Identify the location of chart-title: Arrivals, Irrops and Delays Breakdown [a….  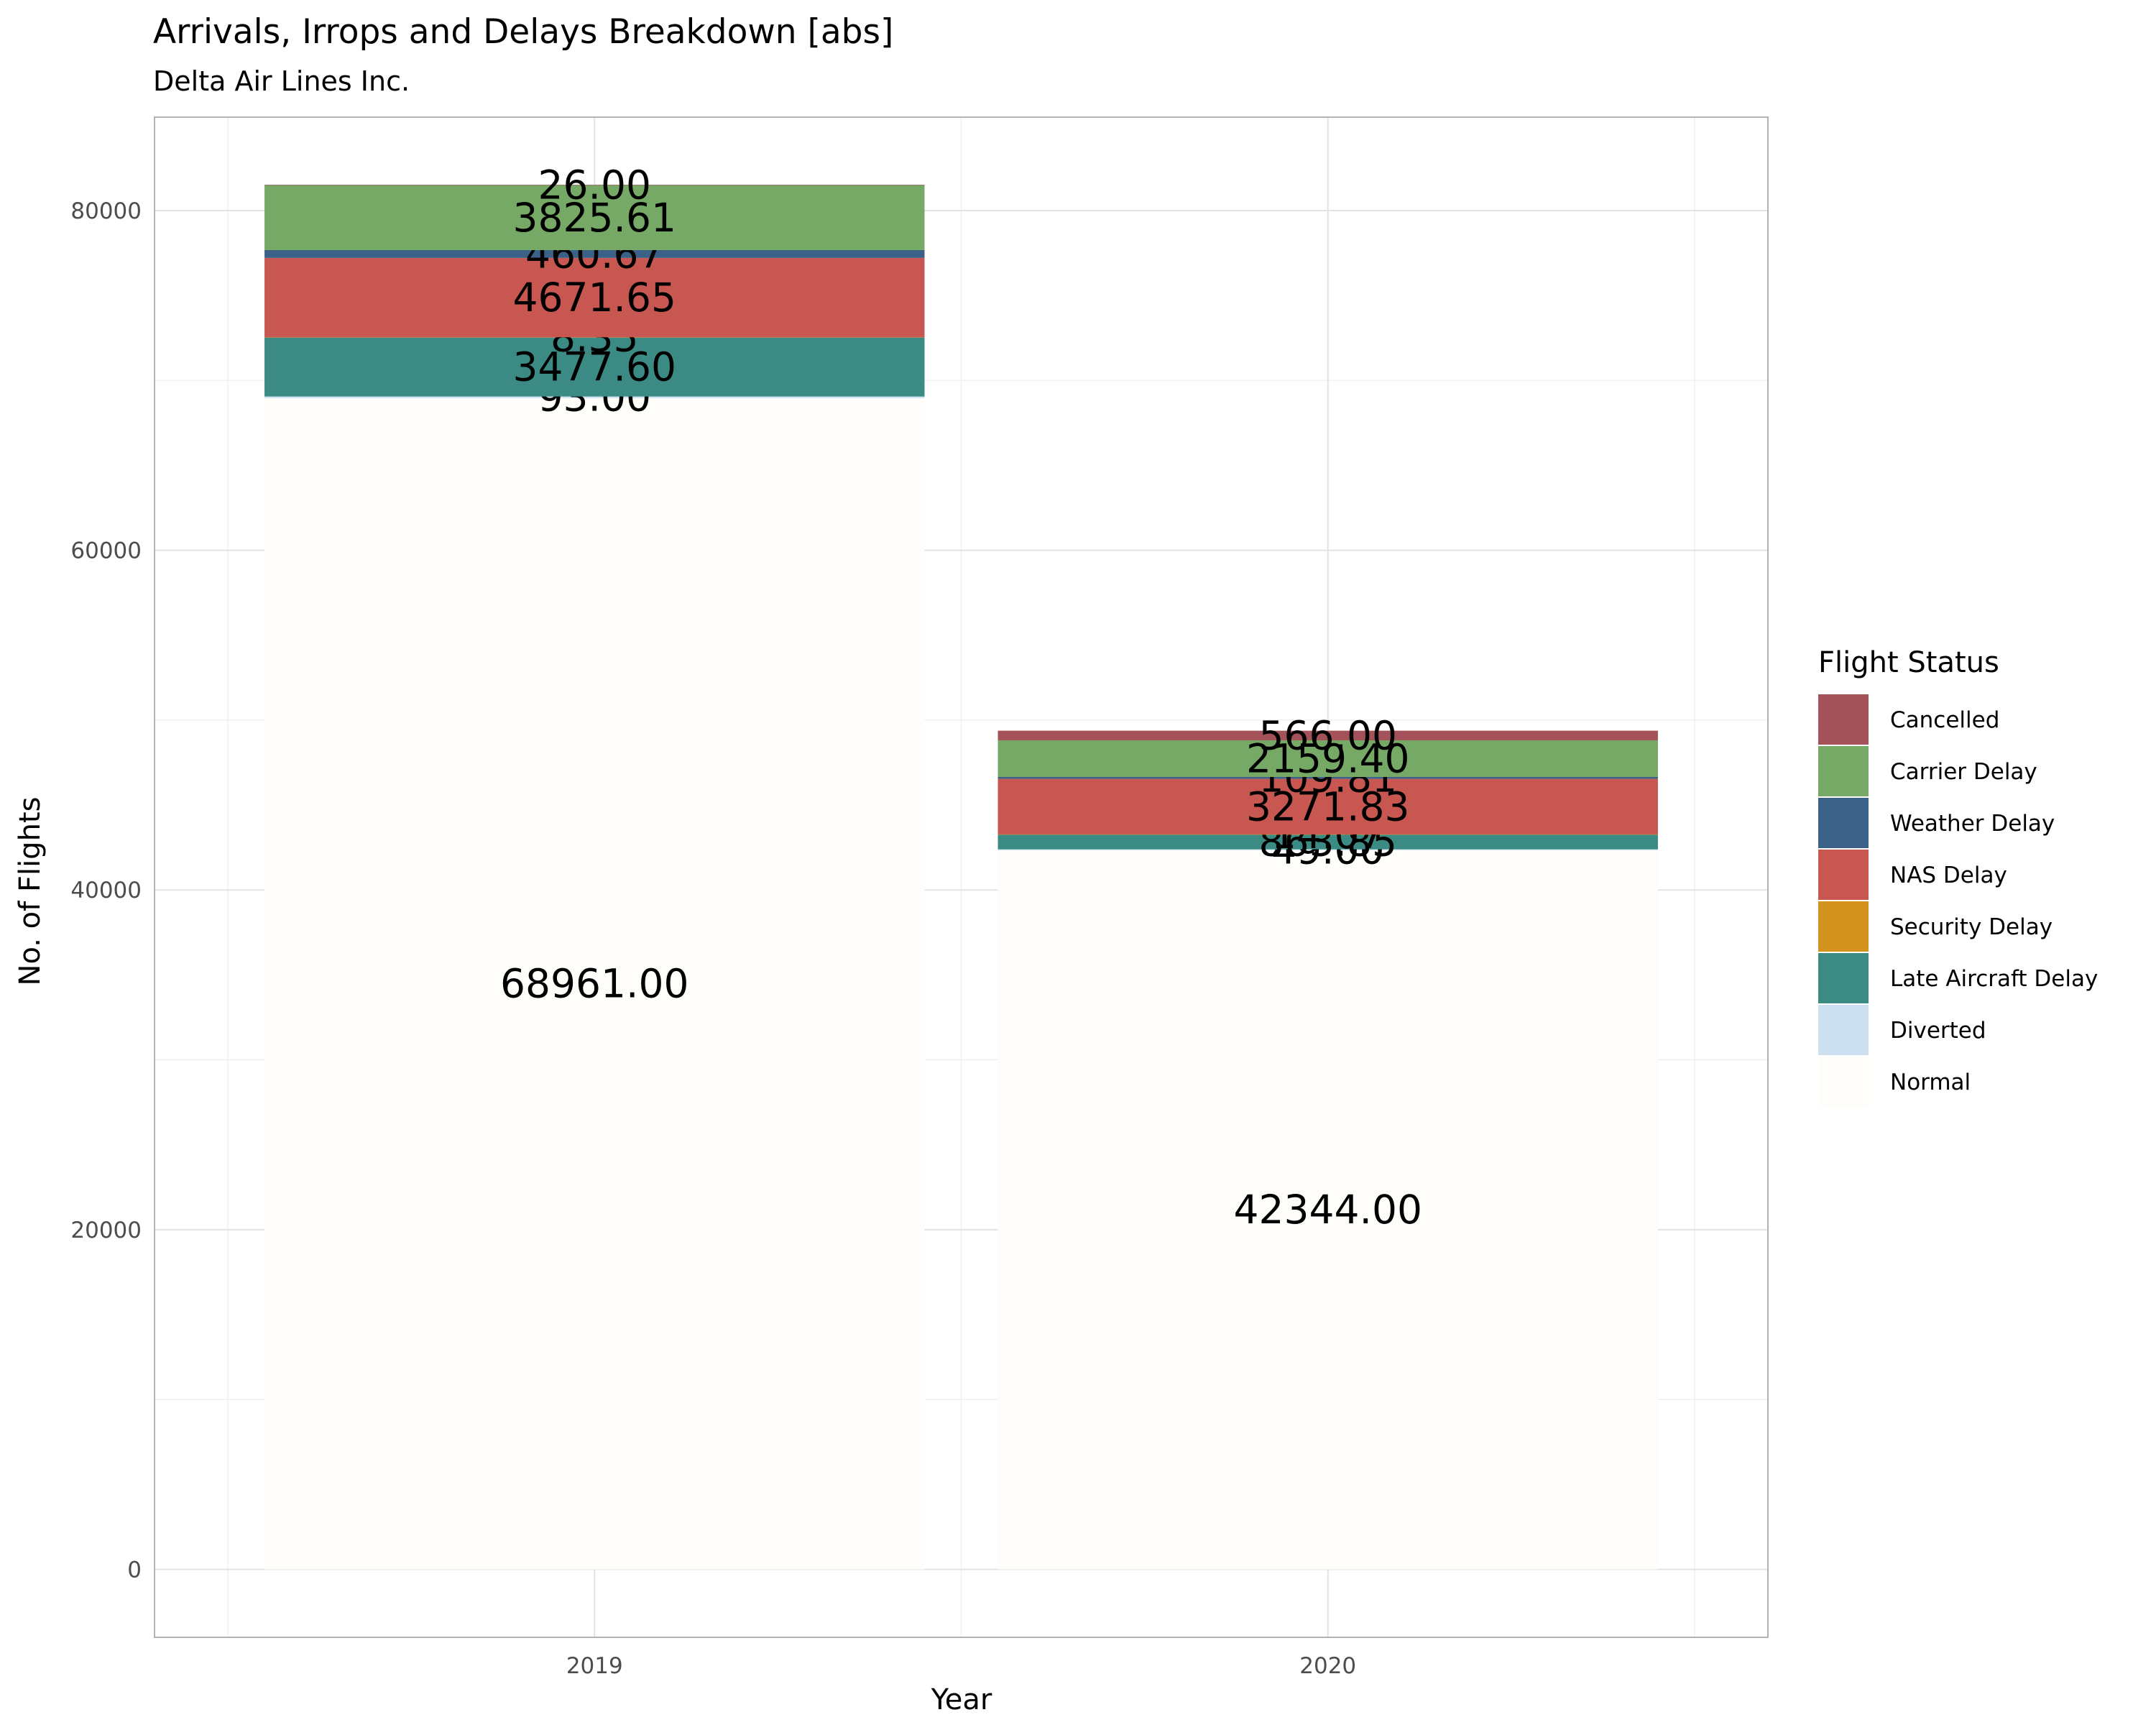
(523, 32).